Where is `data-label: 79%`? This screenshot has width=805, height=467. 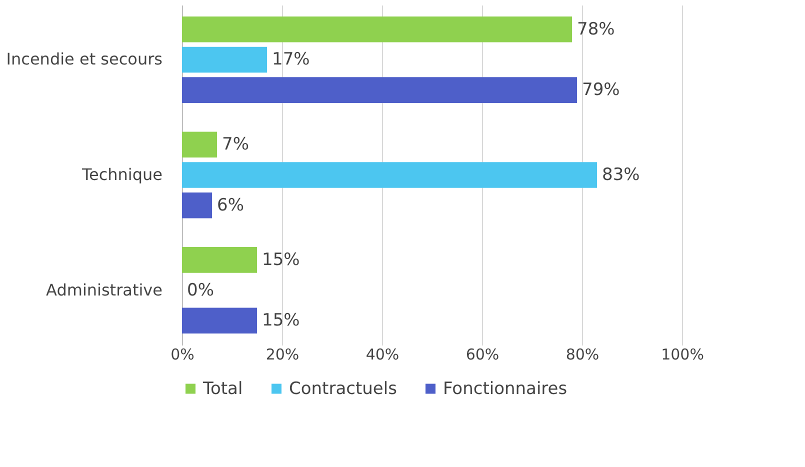
data-label: 79% is located at coordinates (601, 90).